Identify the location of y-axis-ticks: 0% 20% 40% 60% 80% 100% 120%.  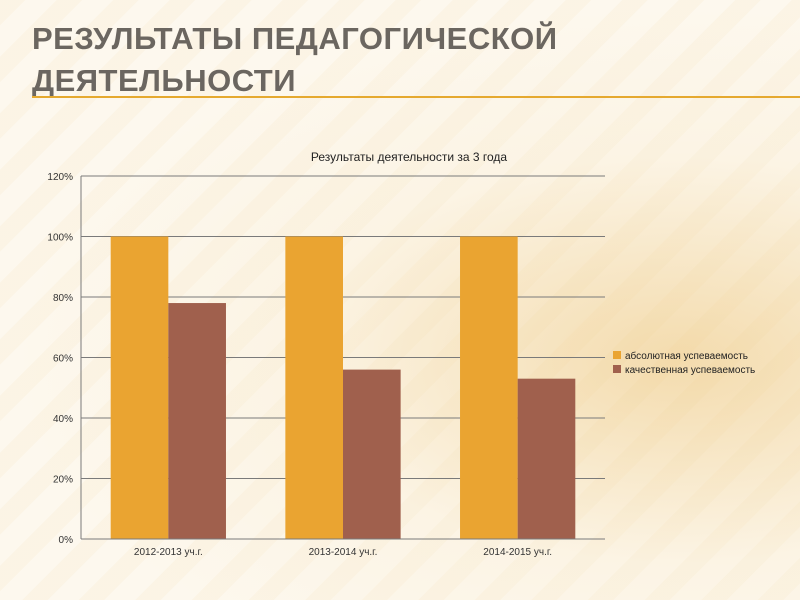
(60, 359).